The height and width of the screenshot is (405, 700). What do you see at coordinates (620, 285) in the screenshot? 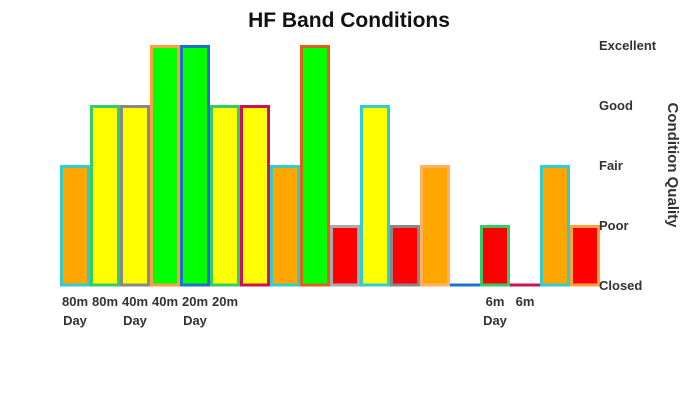
I see `y-tick-label: Closed` at bounding box center [620, 285].